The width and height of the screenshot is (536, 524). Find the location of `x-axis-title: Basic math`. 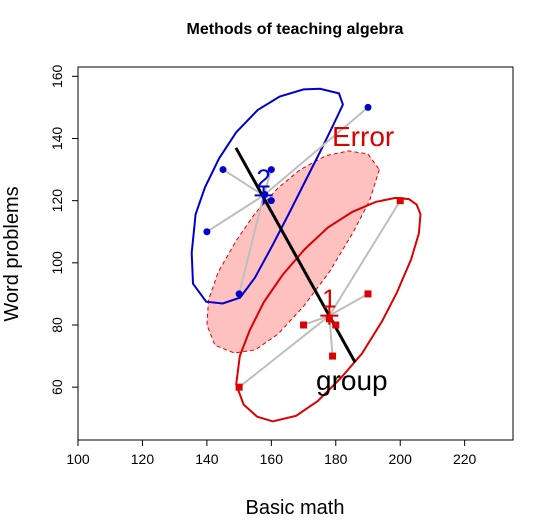

x-axis-title: Basic math is located at coordinates (295, 508).